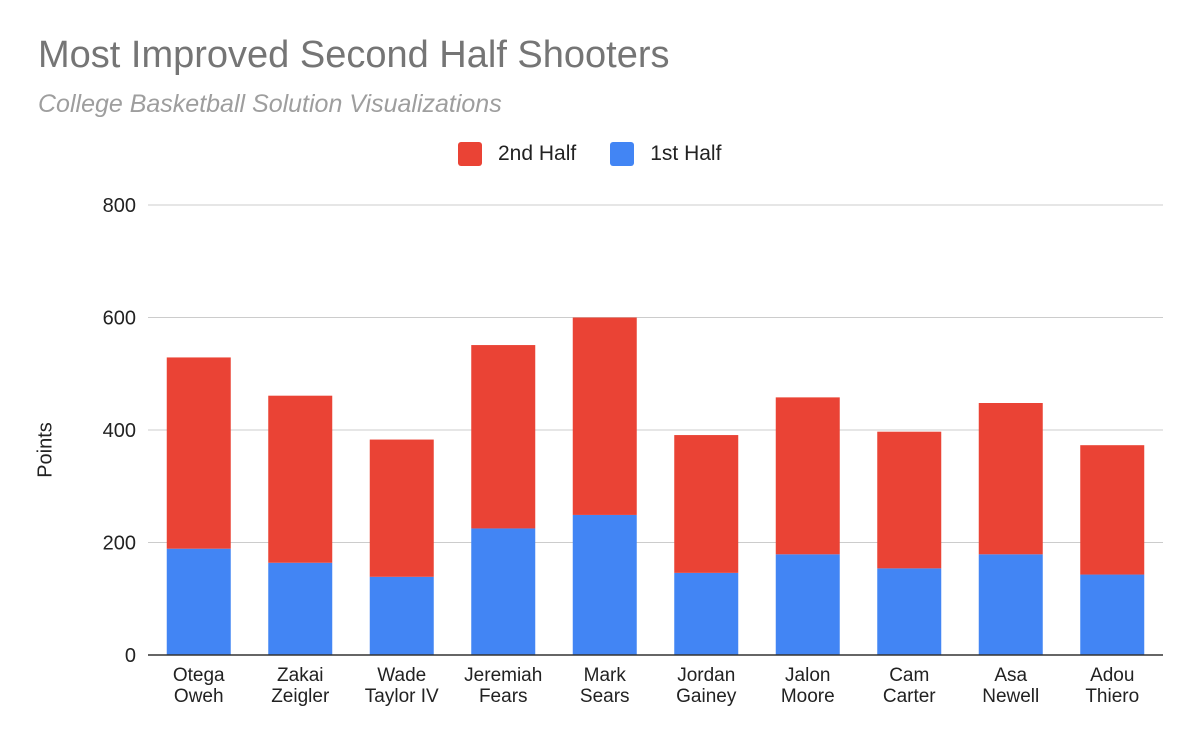  I want to click on chart-legend: 2nd Half 1st Half, so click(606, 154).